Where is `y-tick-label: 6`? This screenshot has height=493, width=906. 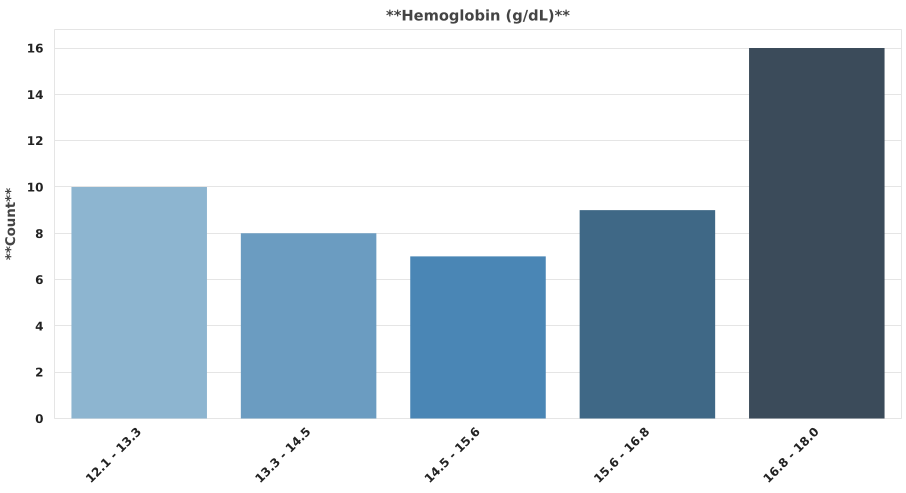 y-tick-label: 6 is located at coordinates (39, 280).